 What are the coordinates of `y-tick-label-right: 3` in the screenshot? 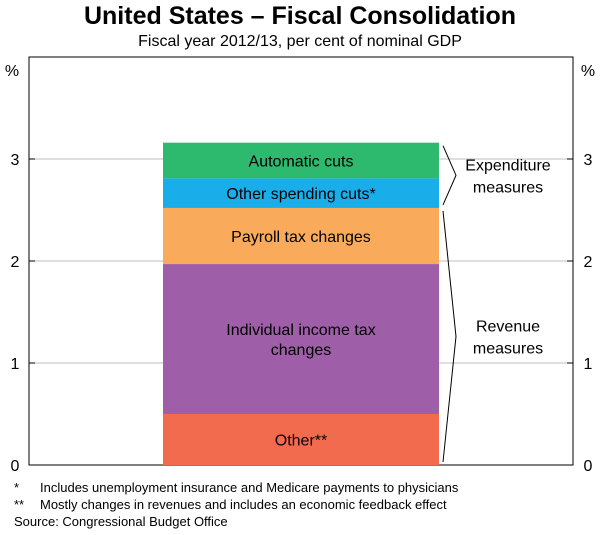 It's located at (588, 160).